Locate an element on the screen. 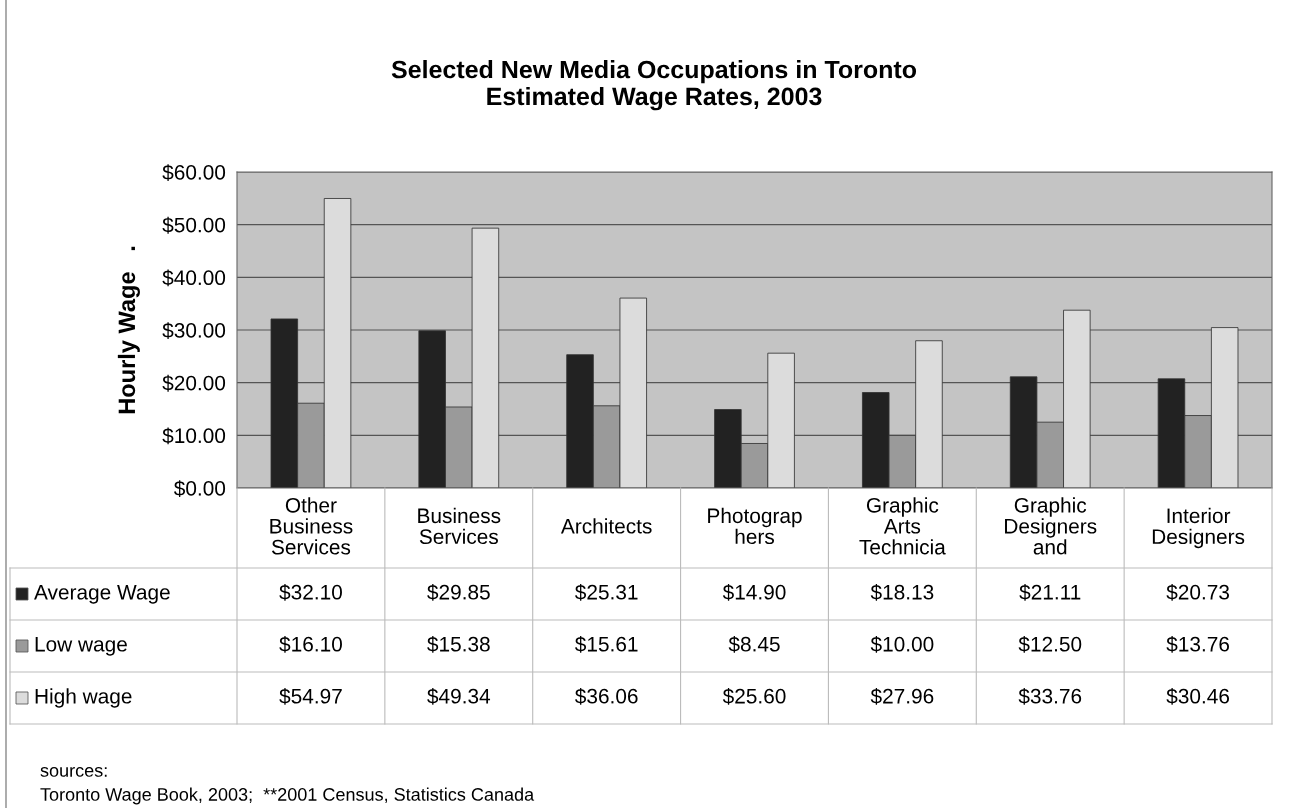  data-label: $29.85 is located at coordinates (458, 592).